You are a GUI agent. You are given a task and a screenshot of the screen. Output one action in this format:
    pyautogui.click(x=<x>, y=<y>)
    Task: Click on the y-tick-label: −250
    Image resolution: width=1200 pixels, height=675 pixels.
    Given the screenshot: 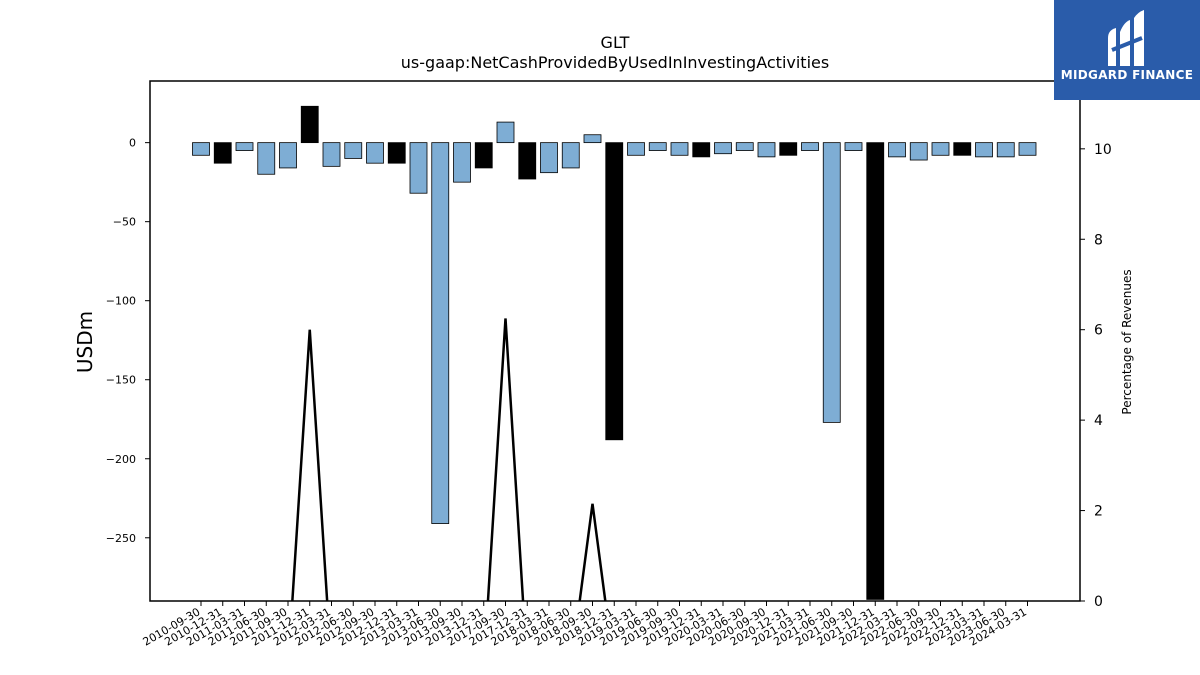 What is the action you would take?
    pyautogui.click(x=121, y=538)
    